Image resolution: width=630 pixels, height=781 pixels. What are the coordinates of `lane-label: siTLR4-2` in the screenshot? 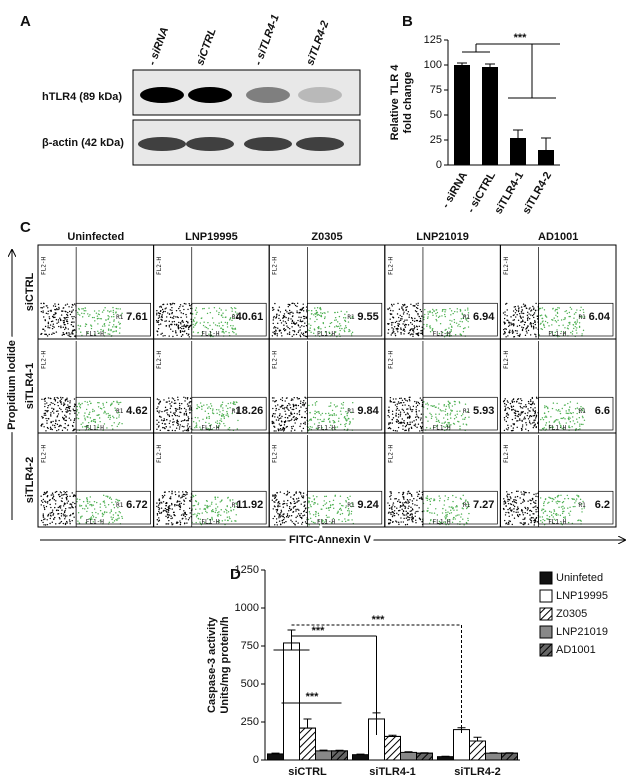 It's located at (317, 43).